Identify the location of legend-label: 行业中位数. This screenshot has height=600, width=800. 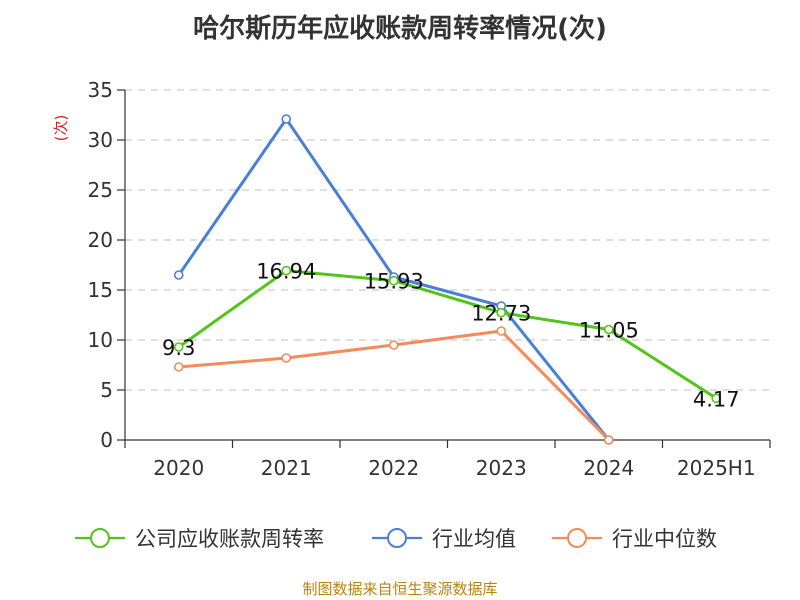
(664, 539).